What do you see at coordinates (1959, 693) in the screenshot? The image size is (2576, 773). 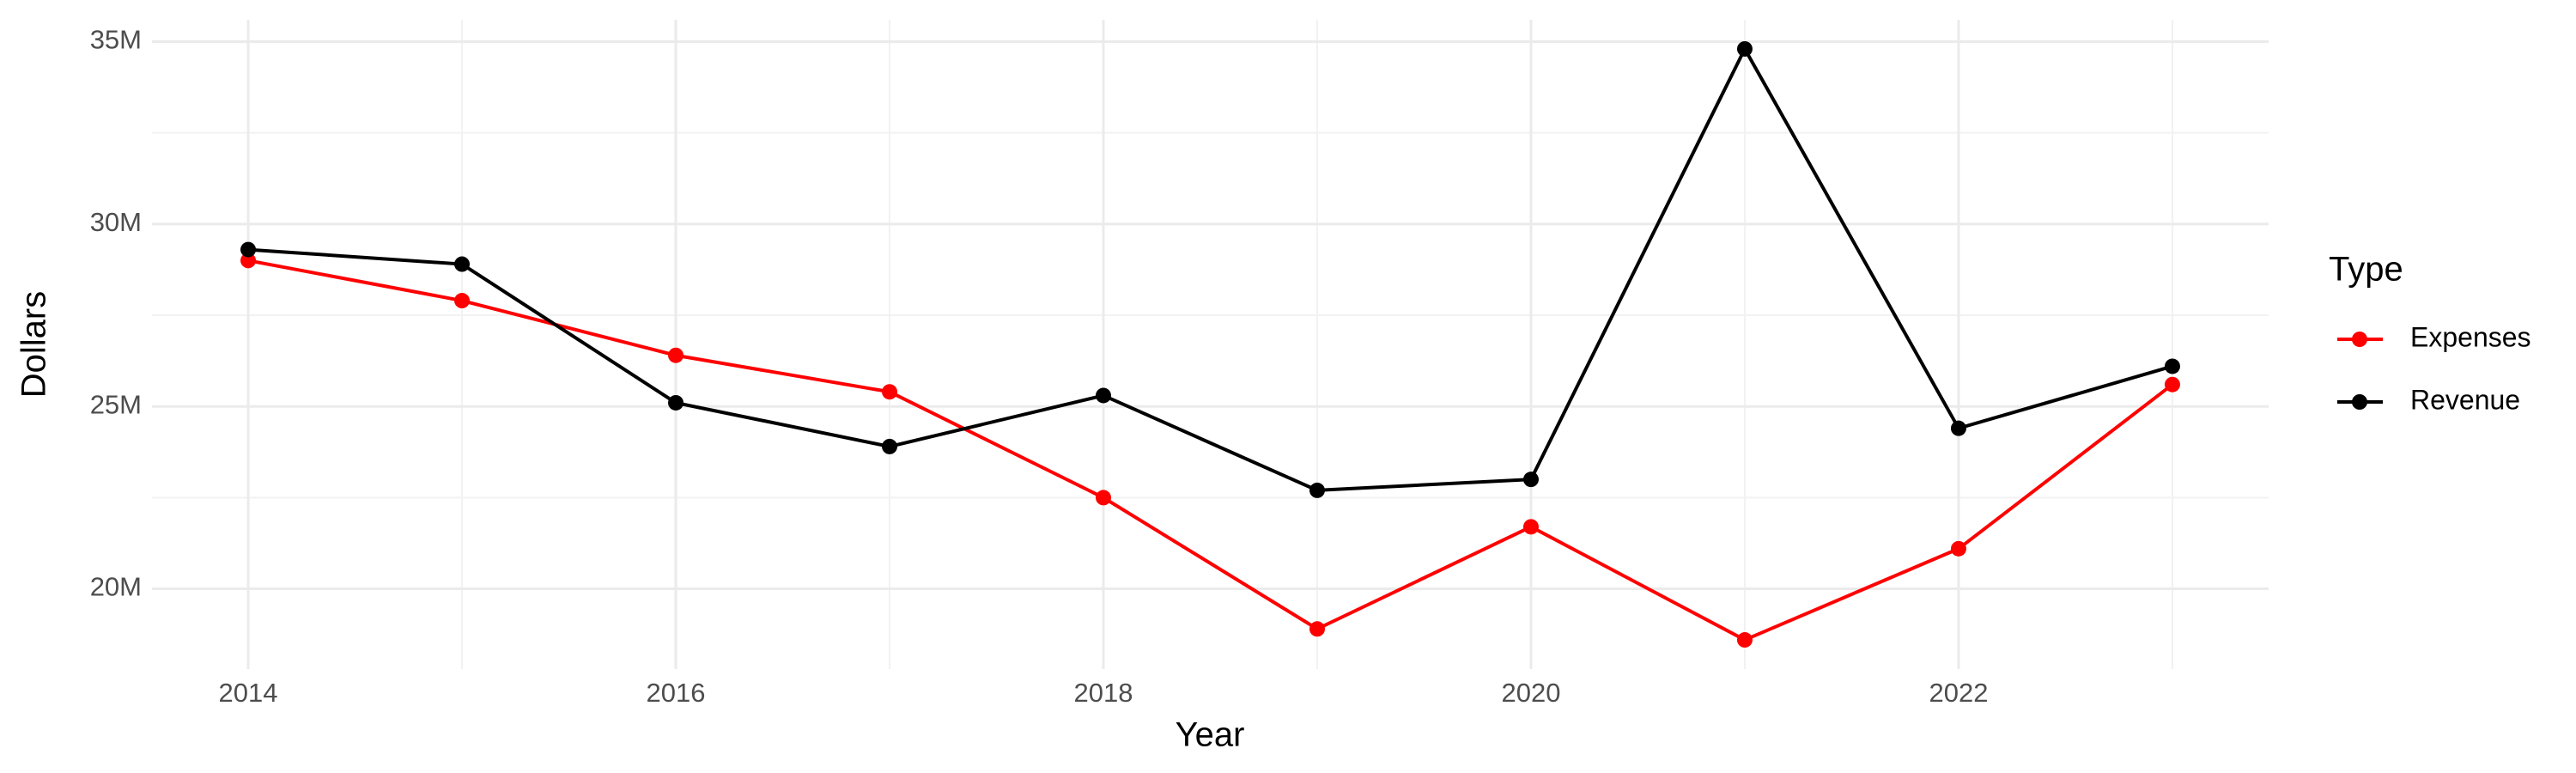 I see `x-tick-label: 2022` at bounding box center [1959, 693].